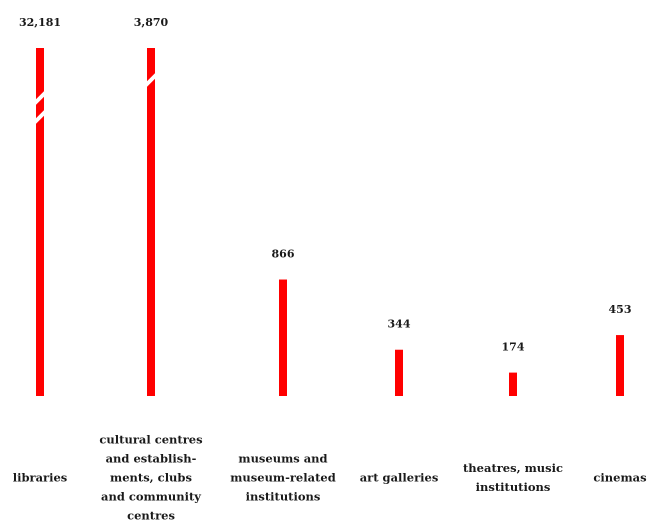 This screenshot has height=529, width=647. I want to click on value-label-1: 3,870, so click(151, 22).